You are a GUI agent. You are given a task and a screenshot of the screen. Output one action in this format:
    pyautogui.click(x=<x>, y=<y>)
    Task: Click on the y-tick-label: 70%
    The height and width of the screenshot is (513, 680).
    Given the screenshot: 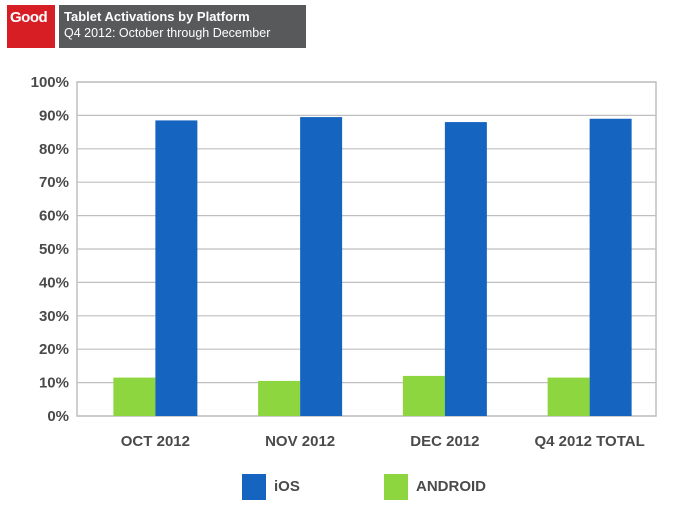 What is the action you would take?
    pyautogui.click(x=54, y=182)
    